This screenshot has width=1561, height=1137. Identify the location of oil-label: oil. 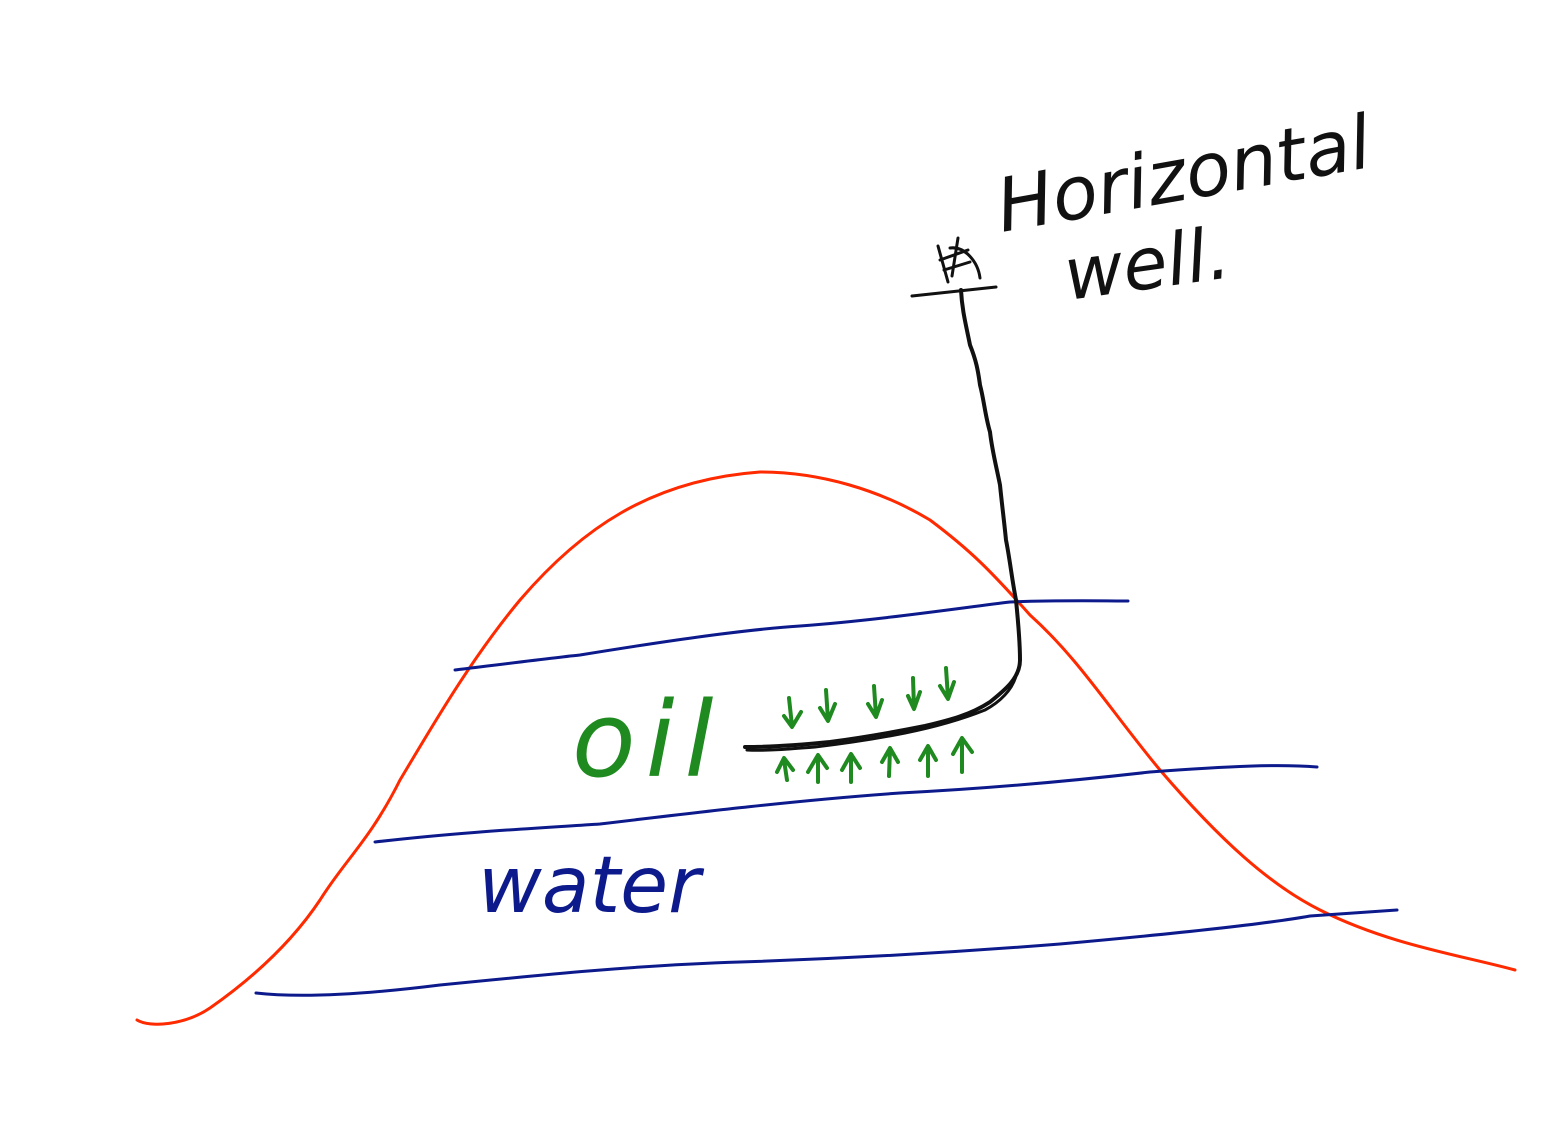
(647, 740).